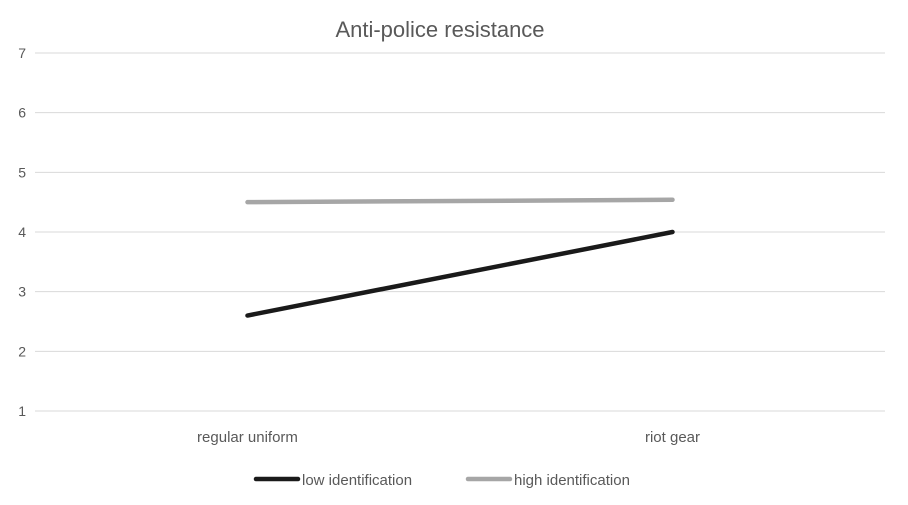  I want to click on y-tick-label: 7, so click(22, 53).